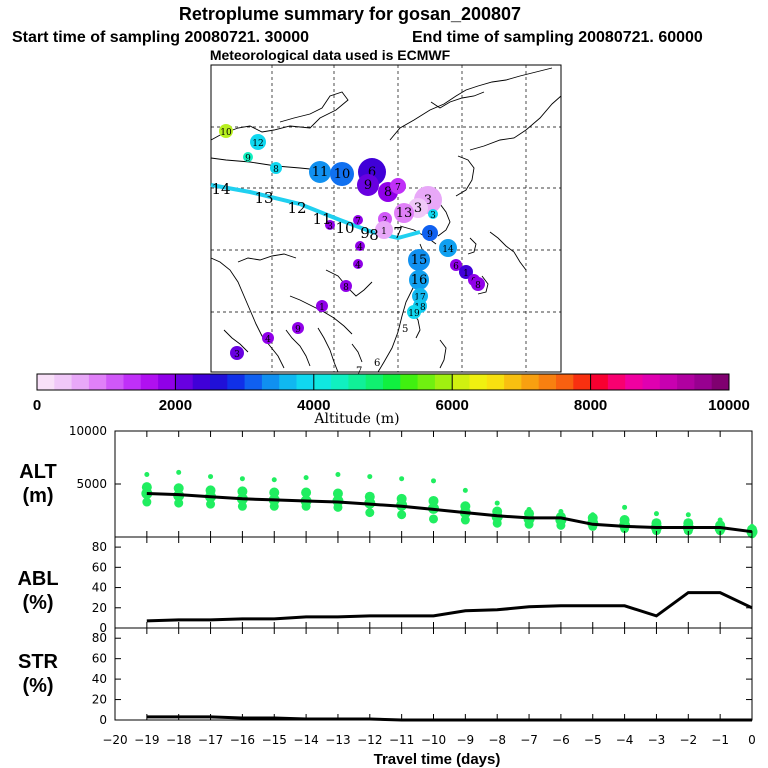 Image resolution: width=768 pixels, height=768 pixels. What do you see at coordinates (313, 405) in the screenshot?
I see `colorbar-tick-label: 4000` at bounding box center [313, 405].